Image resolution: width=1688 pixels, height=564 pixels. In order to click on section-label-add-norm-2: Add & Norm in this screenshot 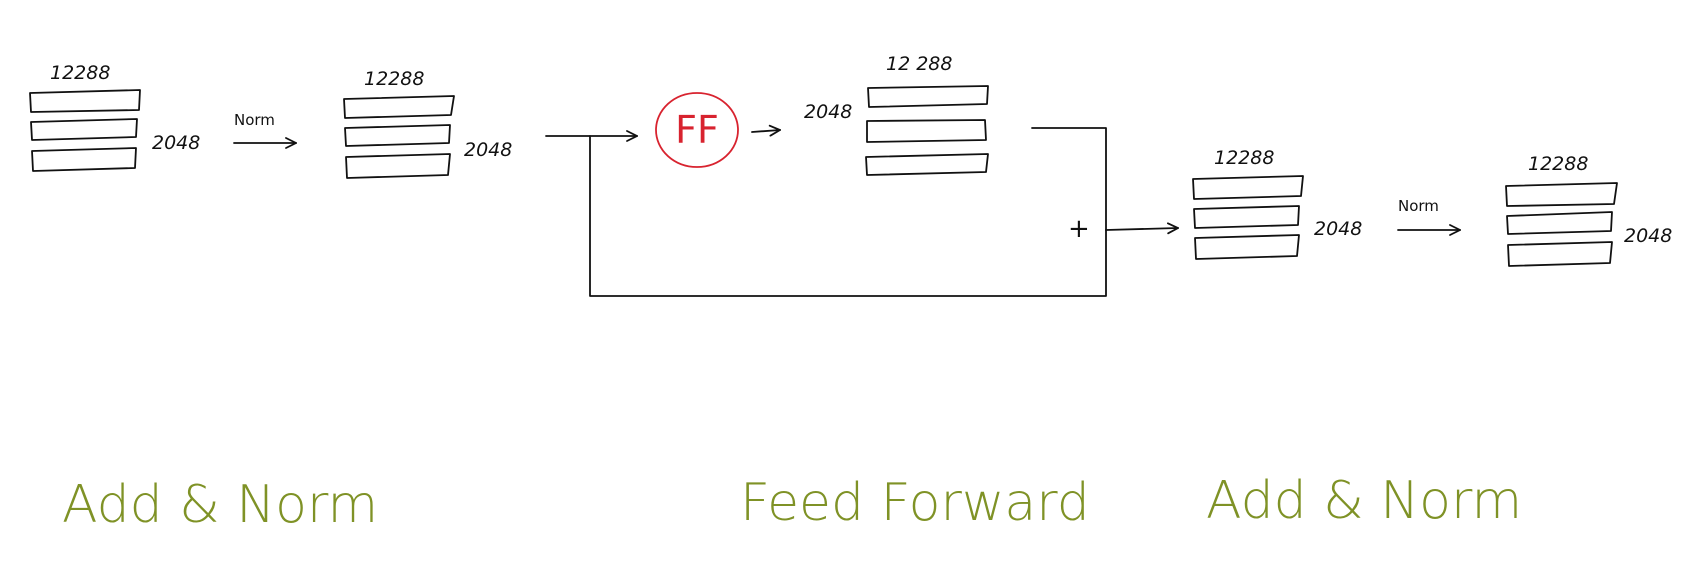, I will do `click(1364, 501)`.